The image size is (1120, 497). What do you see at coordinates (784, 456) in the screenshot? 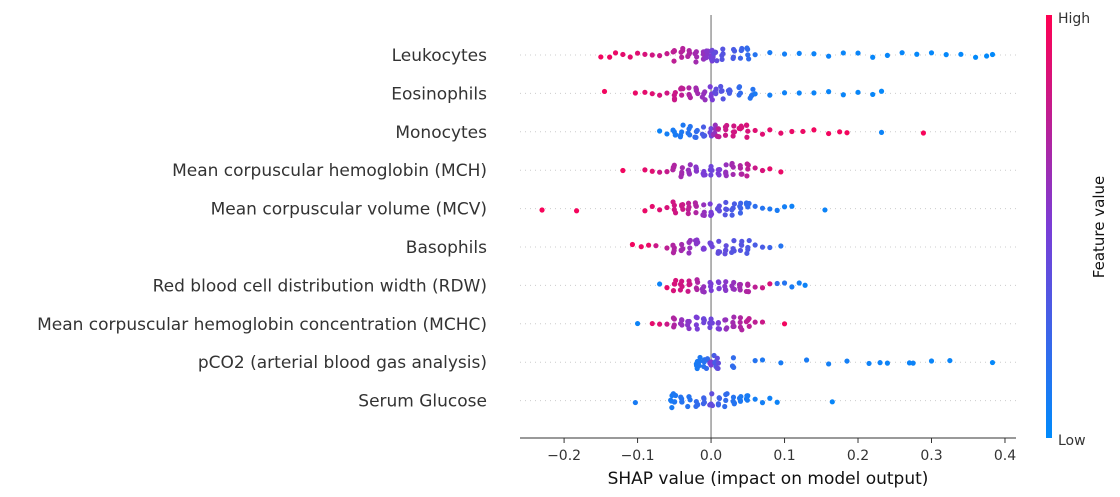
I see `x-tick-label: 0.1` at bounding box center [784, 456].